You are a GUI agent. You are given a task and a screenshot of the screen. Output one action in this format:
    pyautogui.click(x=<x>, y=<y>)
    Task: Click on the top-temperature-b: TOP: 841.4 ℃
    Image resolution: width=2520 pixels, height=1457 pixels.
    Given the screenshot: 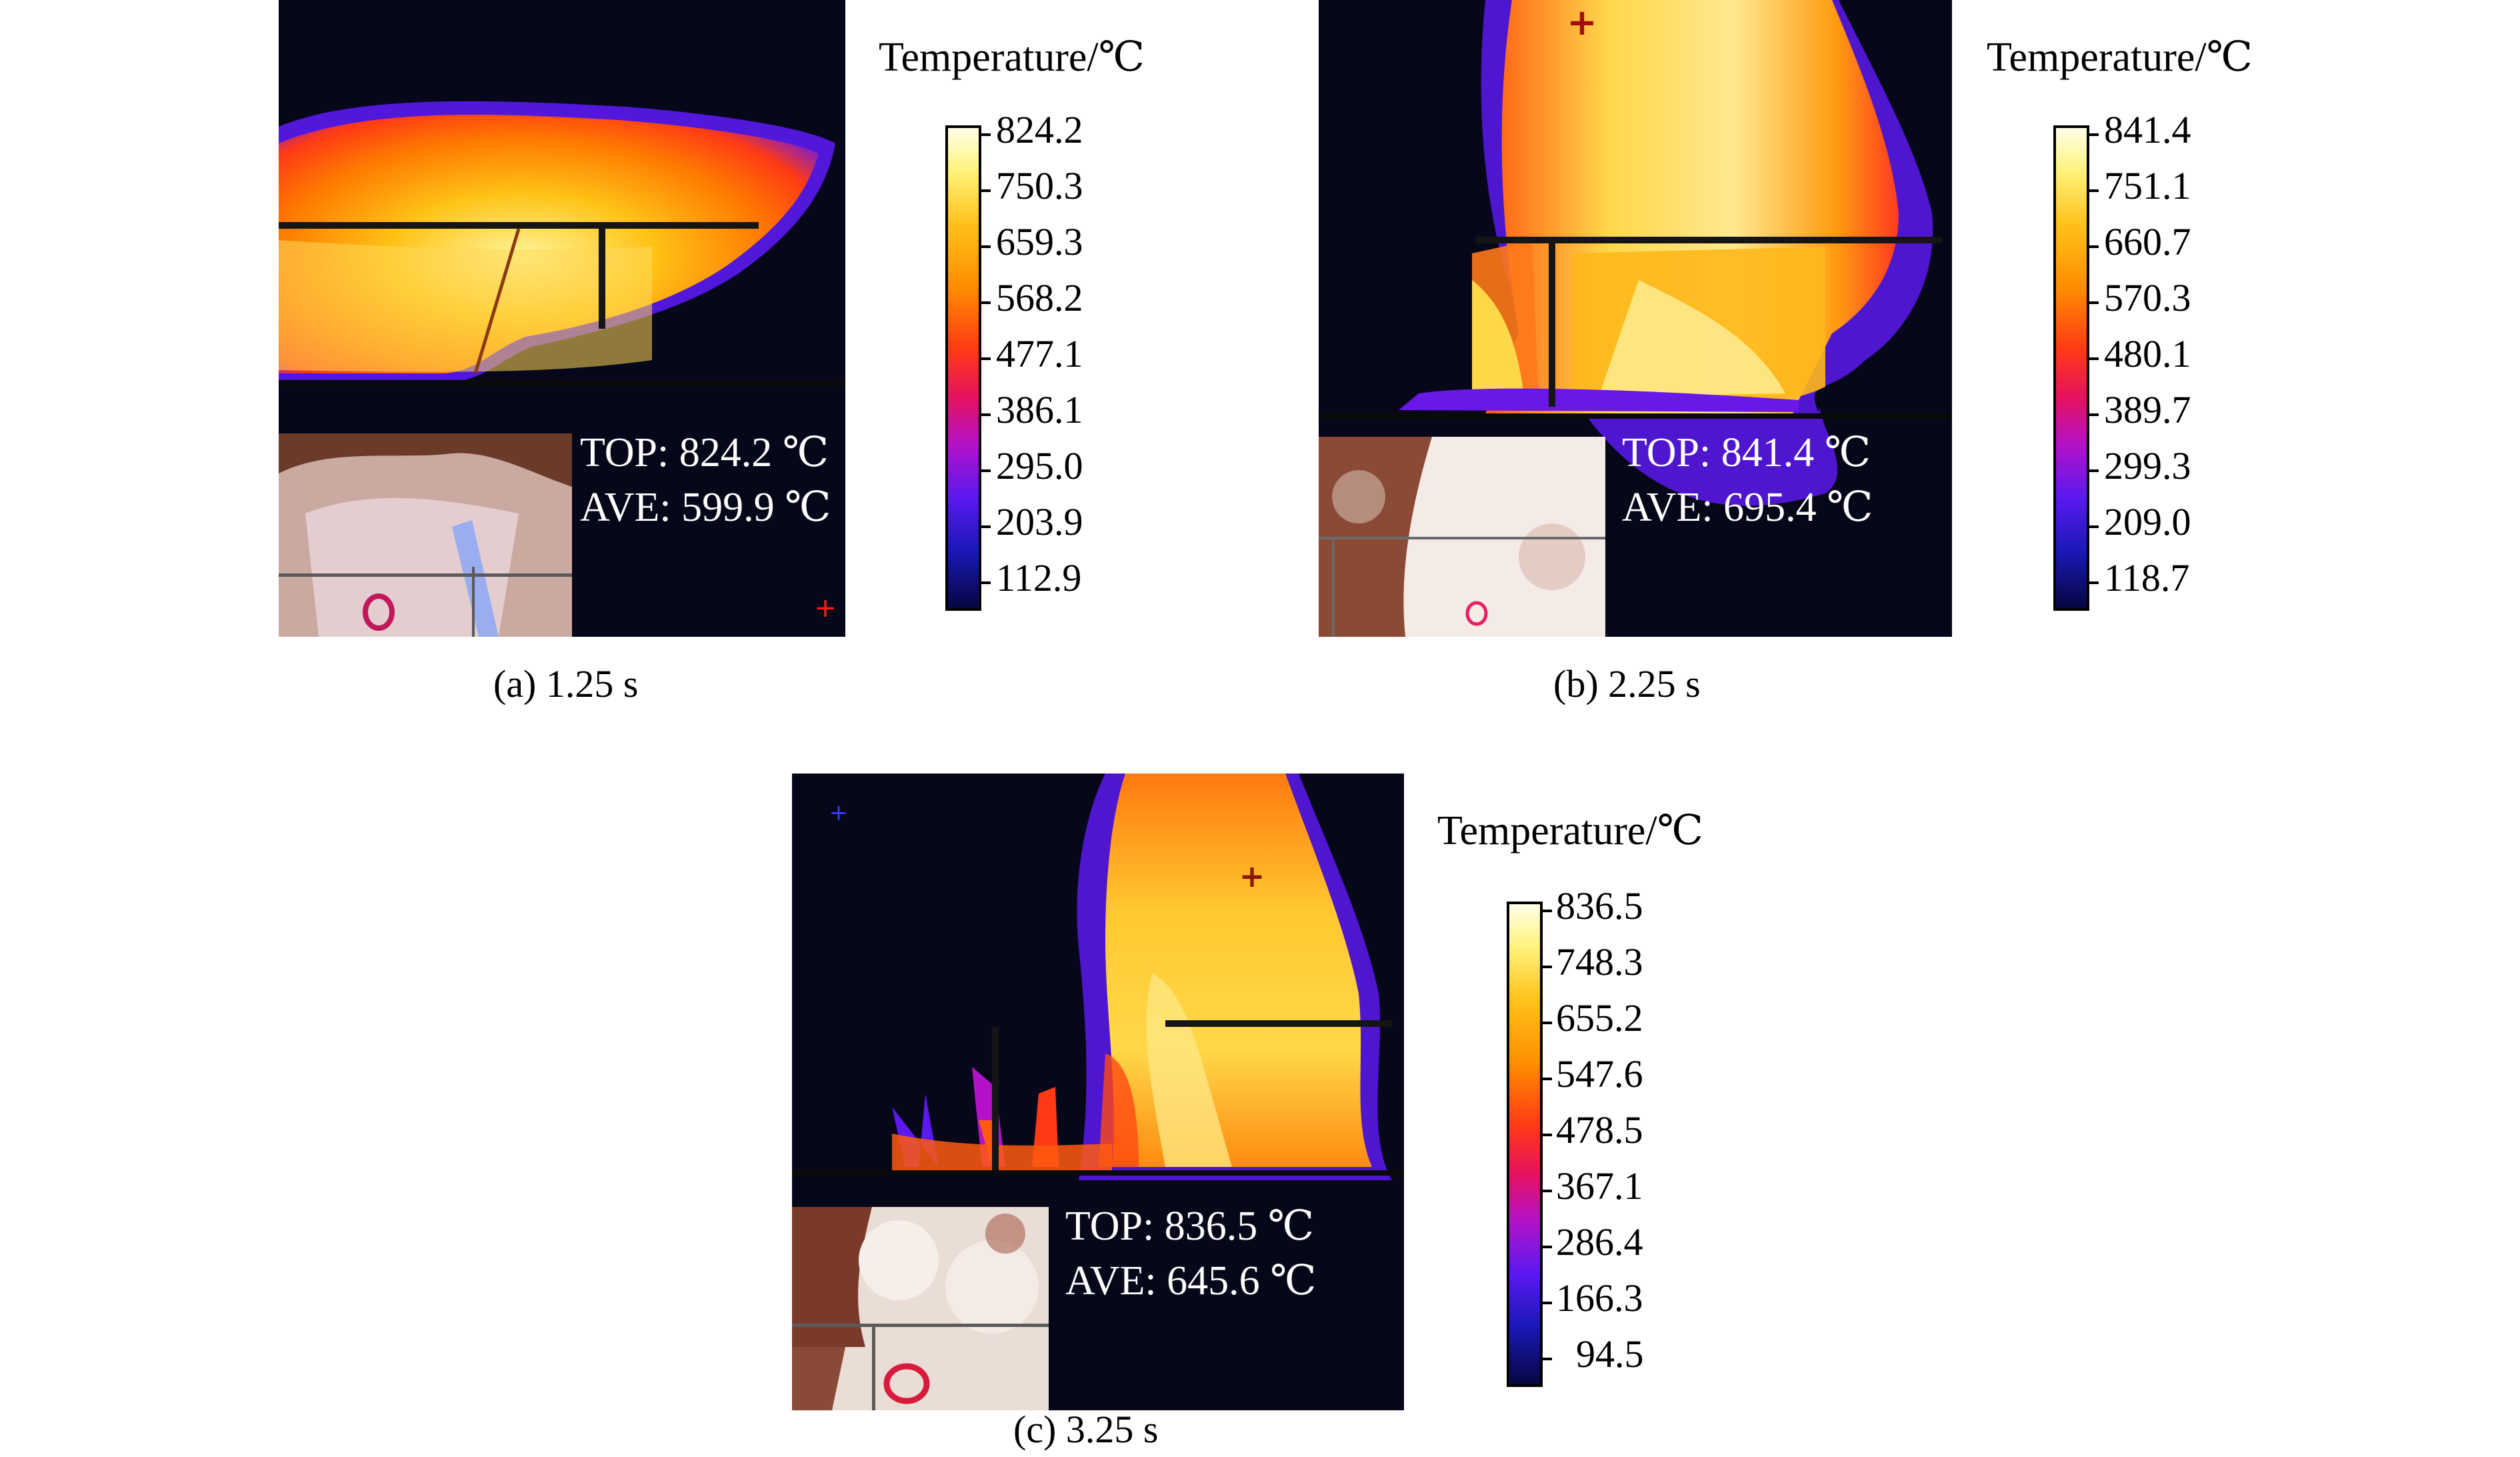 What is the action you would take?
    pyautogui.click(x=1746, y=452)
    